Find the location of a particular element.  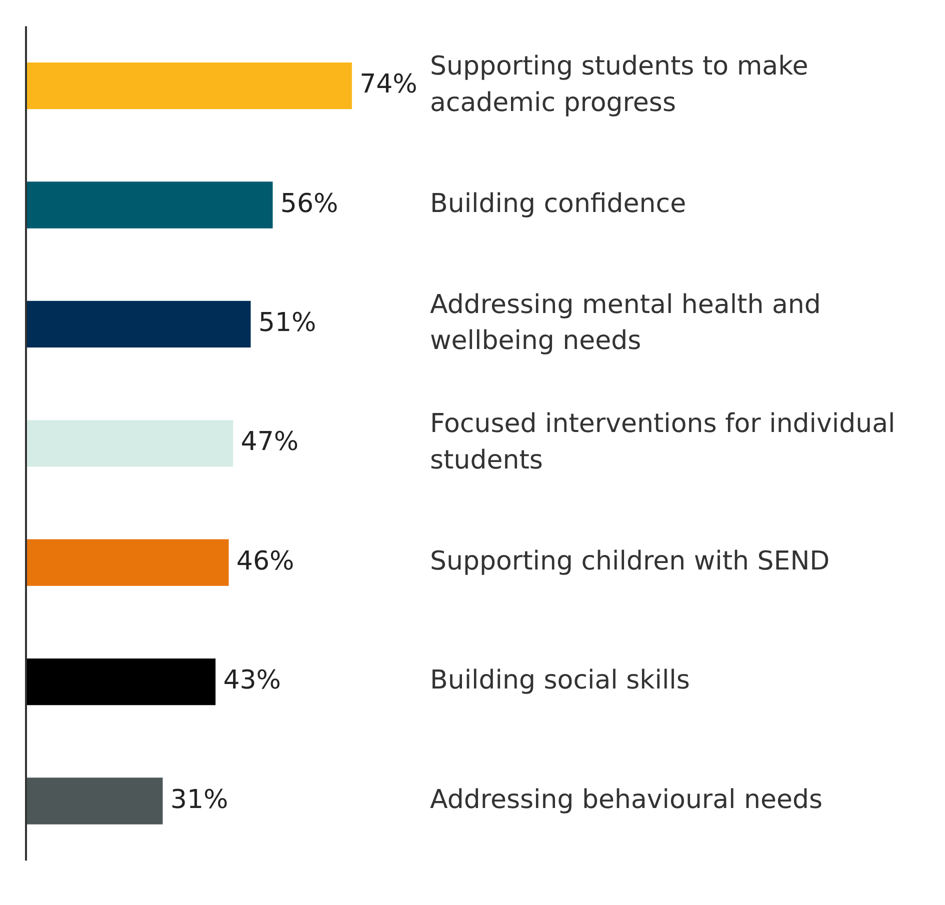

data-label: 31% is located at coordinates (199, 799).